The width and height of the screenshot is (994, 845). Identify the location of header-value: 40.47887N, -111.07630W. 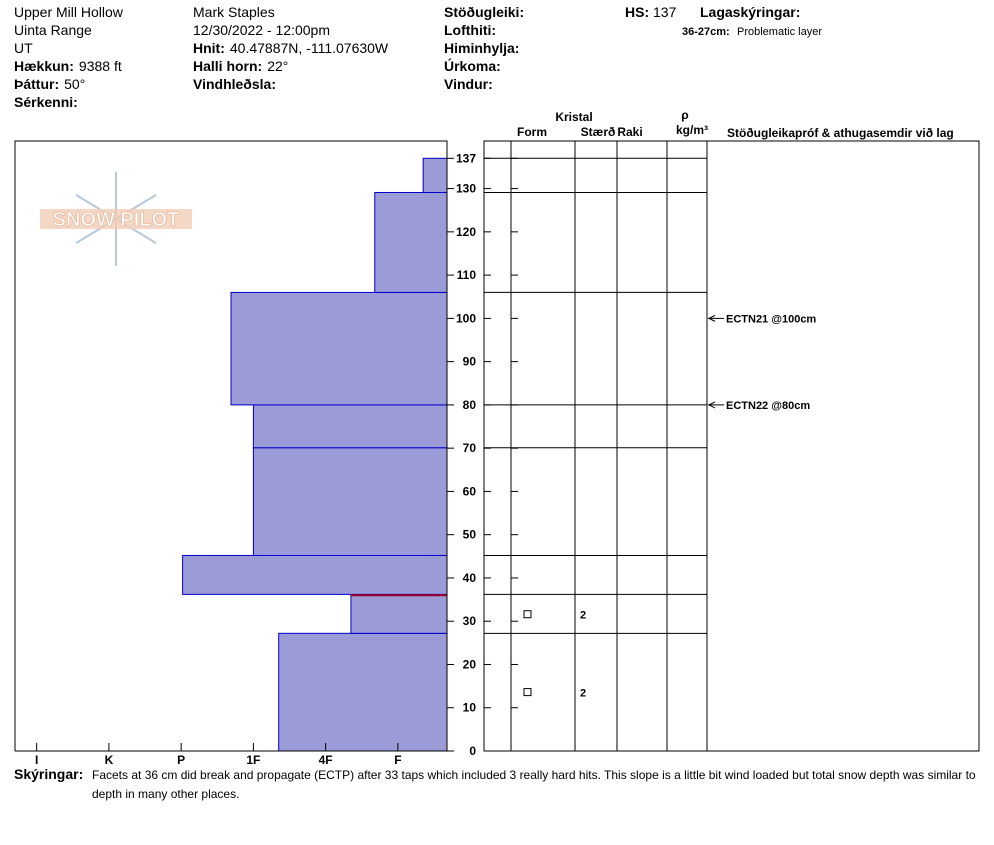
(309, 48).